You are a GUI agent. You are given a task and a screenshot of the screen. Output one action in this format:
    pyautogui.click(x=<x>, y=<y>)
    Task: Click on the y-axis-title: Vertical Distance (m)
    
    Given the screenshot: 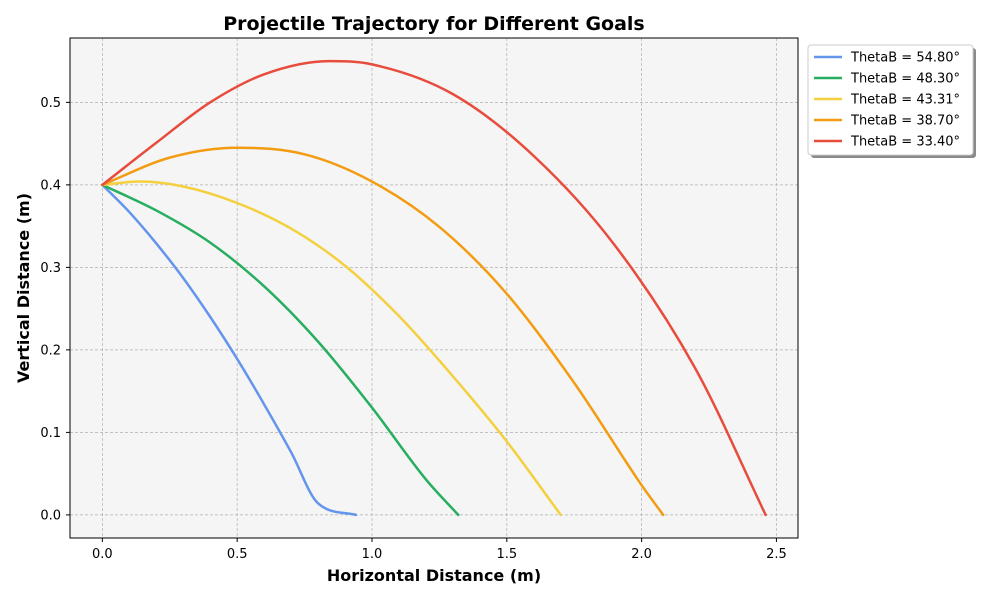 What is the action you would take?
    pyautogui.click(x=23, y=288)
    